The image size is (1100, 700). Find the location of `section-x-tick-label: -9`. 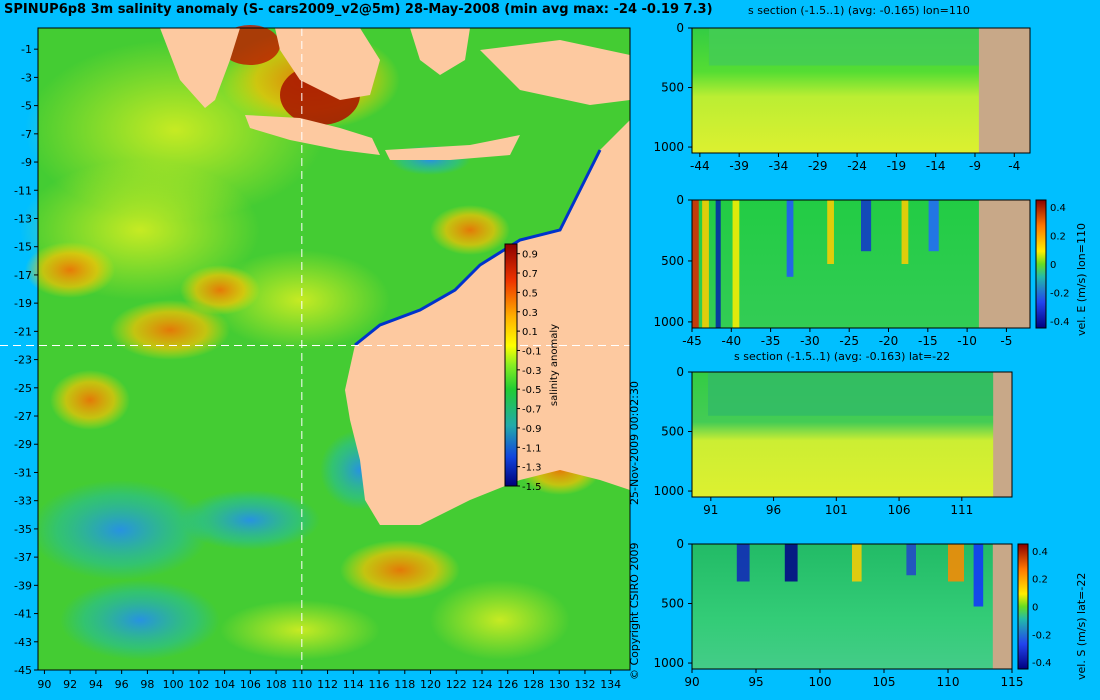

section-x-tick-label: -9 is located at coordinates (975, 166).